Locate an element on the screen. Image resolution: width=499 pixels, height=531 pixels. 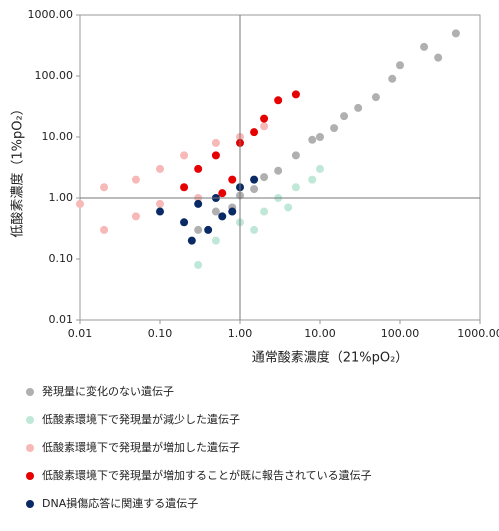
x-tick-label: 10.00 is located at coordinates (320, 333).